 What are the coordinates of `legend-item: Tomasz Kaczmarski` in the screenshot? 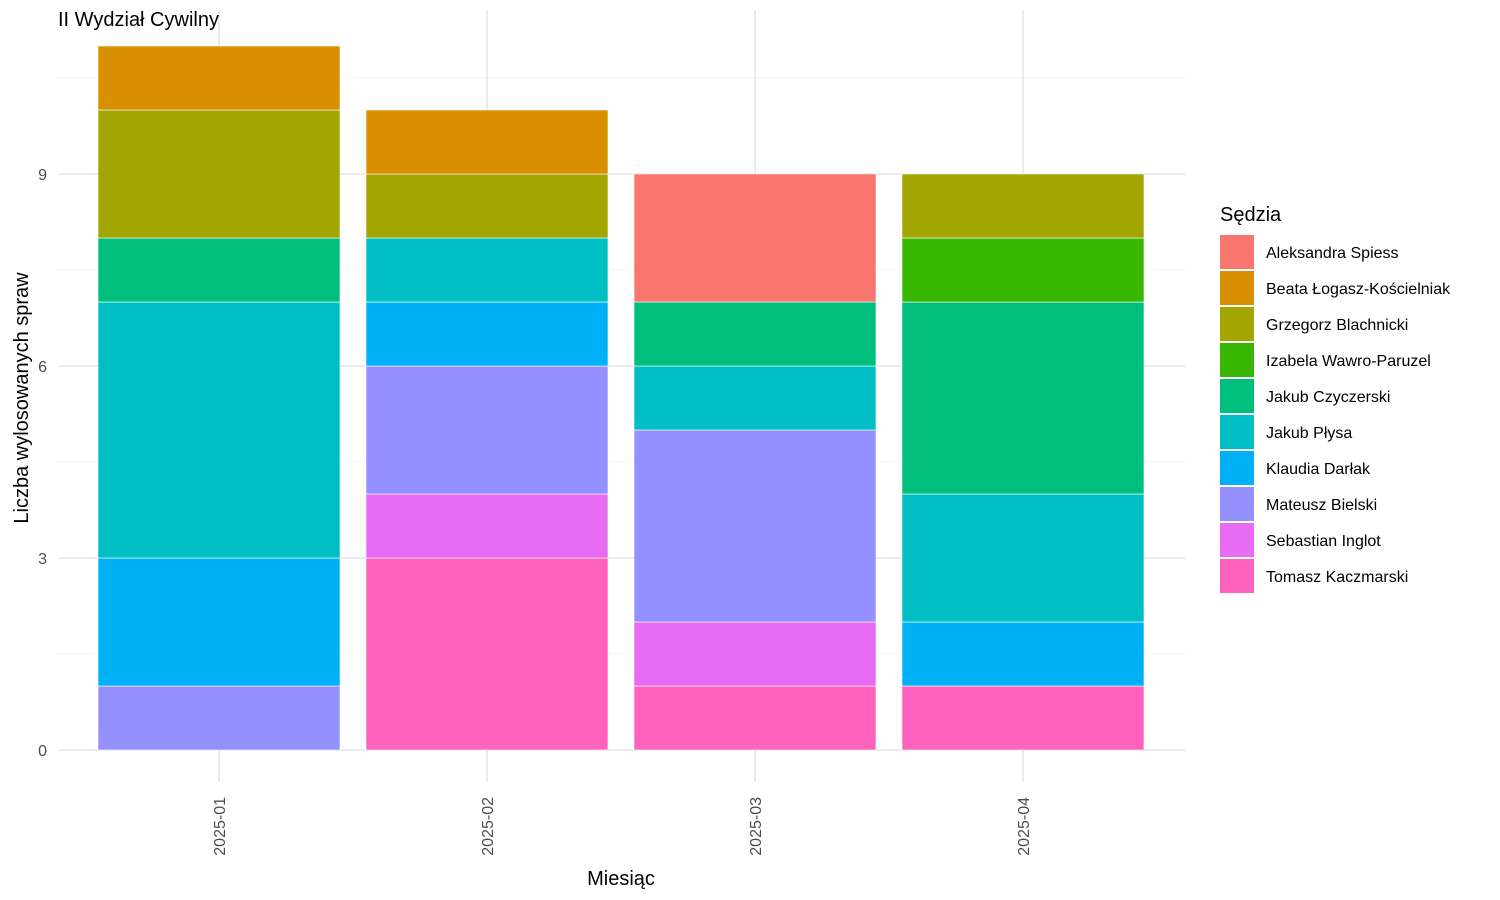 It's located at (1314, 576).